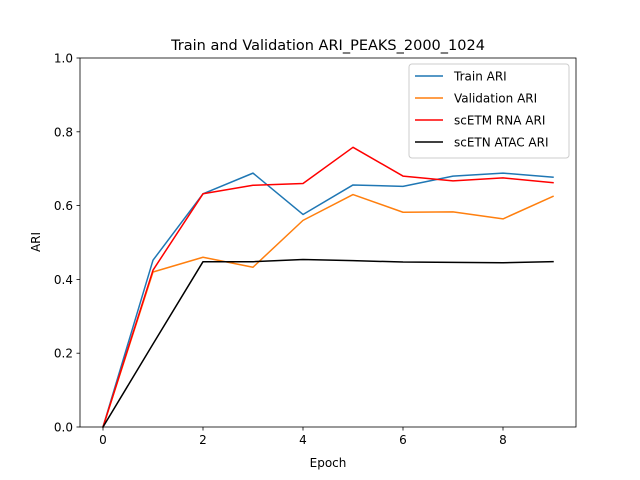 Image resolution: width=640 pixels, height=480 pixels. I want to click on x-tick-label: 6, so click(403, 440).